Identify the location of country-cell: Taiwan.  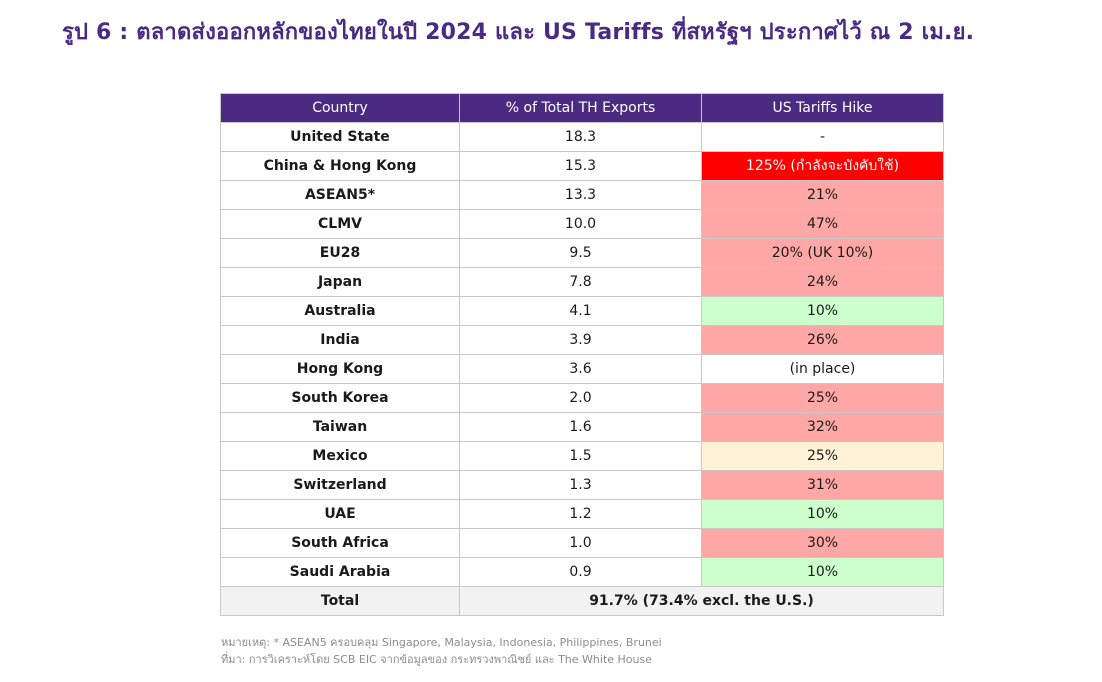
(340, 427).